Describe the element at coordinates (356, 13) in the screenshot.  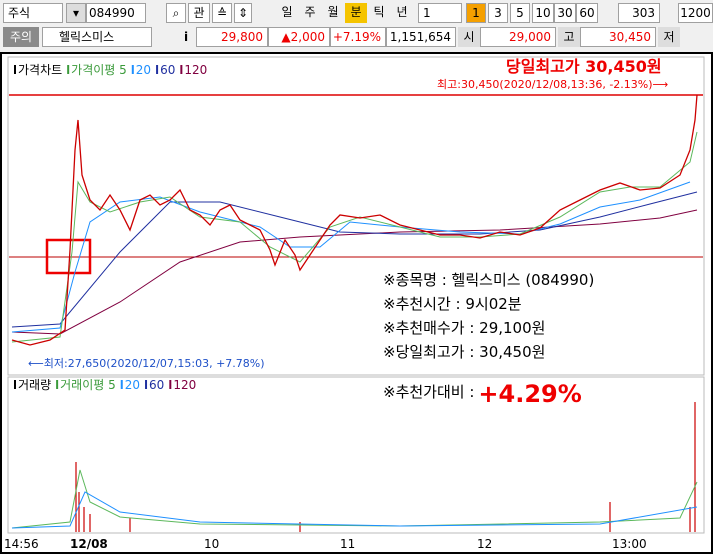
I see `period-button: 분` at that location.